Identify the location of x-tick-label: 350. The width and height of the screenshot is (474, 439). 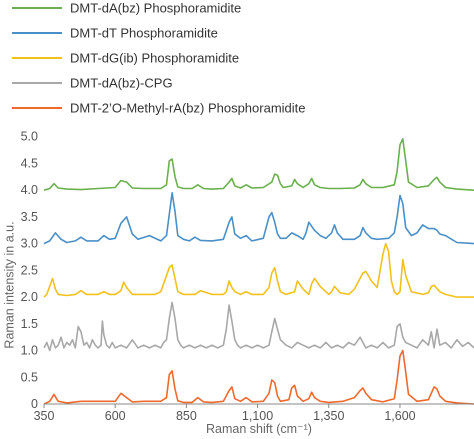
(44, 416).